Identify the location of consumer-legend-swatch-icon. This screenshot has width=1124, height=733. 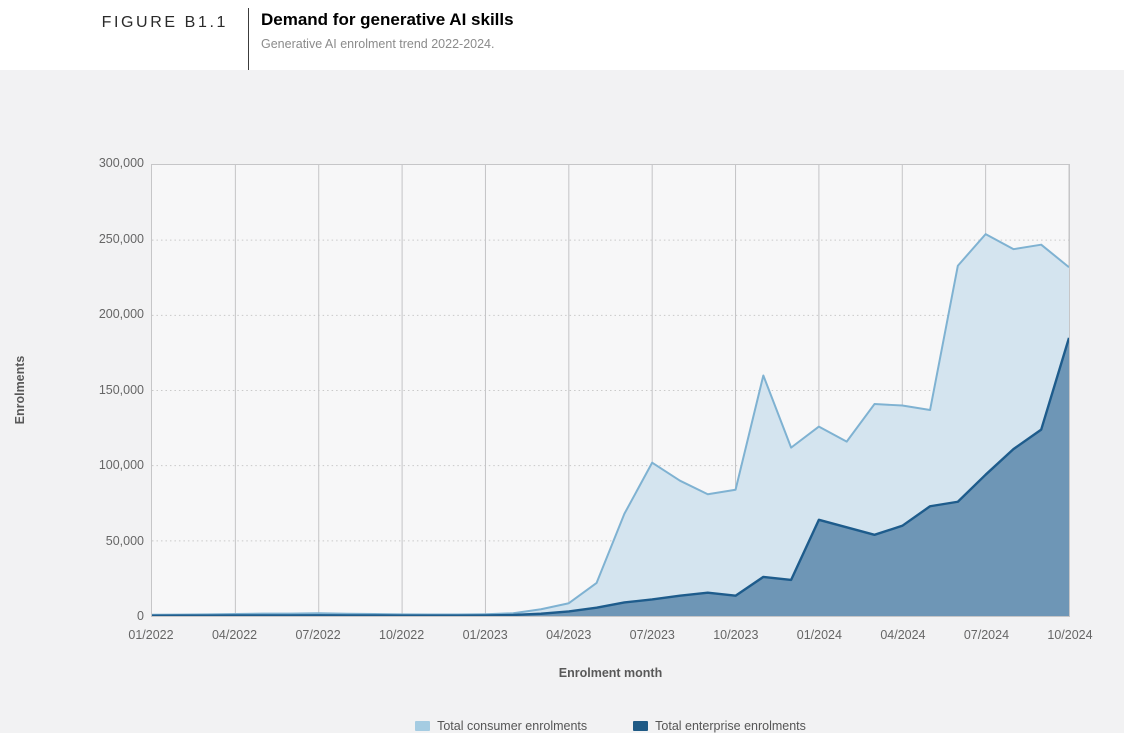
(423, 726).